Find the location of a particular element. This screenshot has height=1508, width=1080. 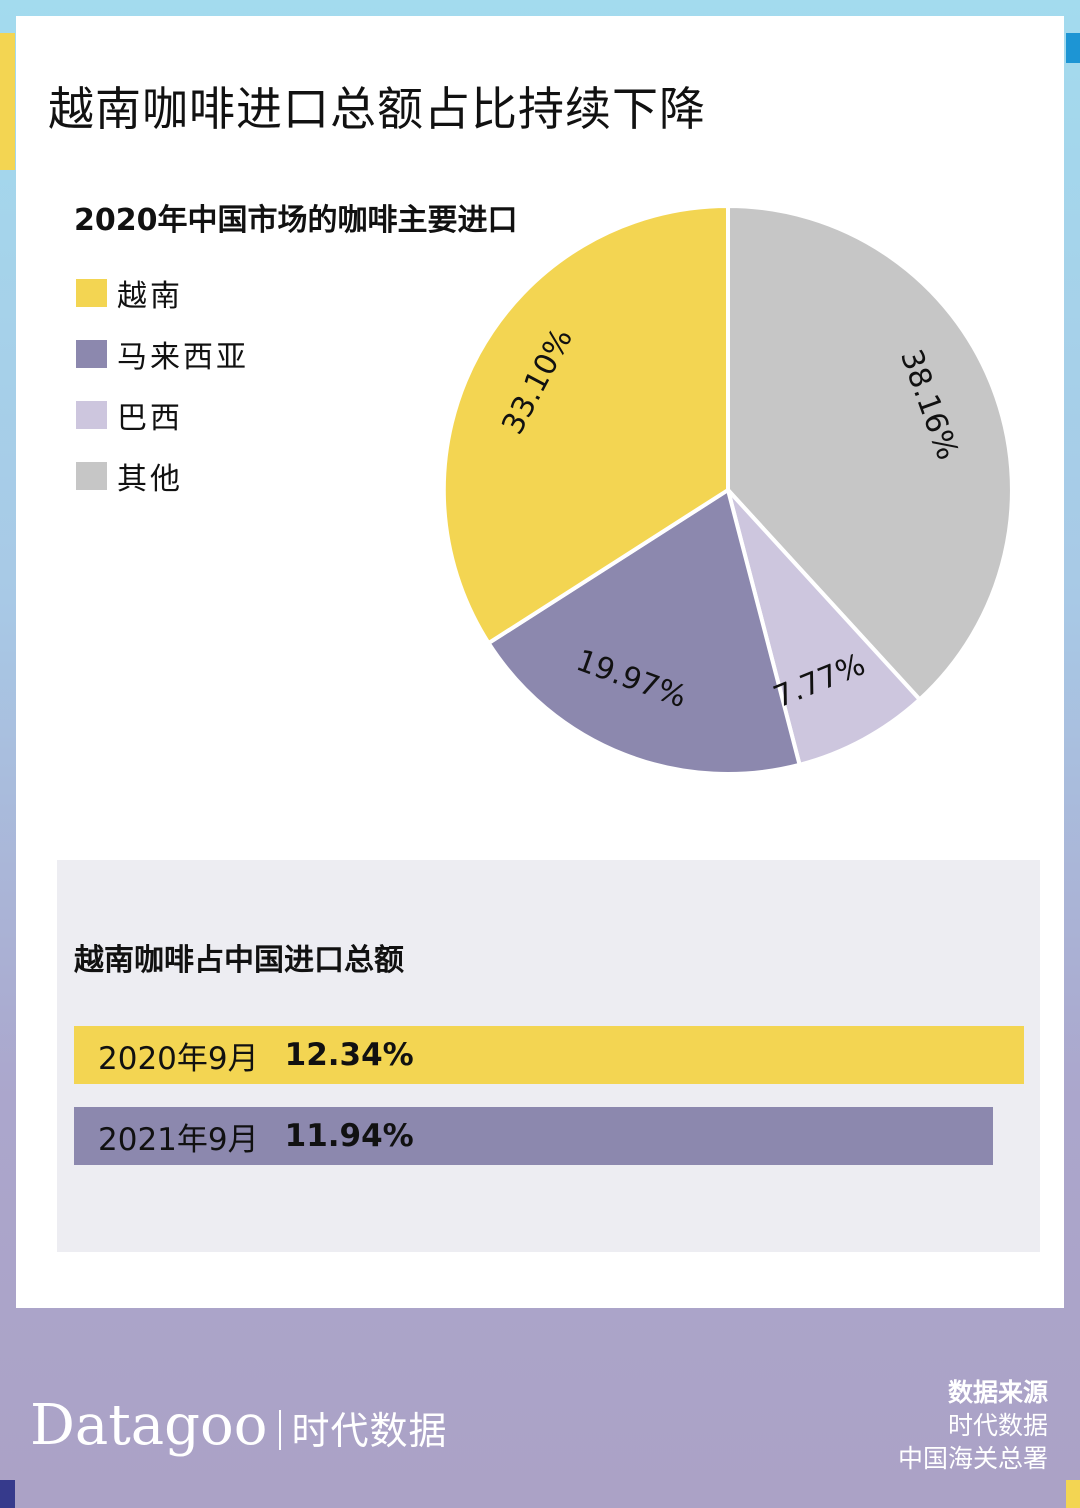

legend-swatch-vietnam is located at coordinates (91, 292).